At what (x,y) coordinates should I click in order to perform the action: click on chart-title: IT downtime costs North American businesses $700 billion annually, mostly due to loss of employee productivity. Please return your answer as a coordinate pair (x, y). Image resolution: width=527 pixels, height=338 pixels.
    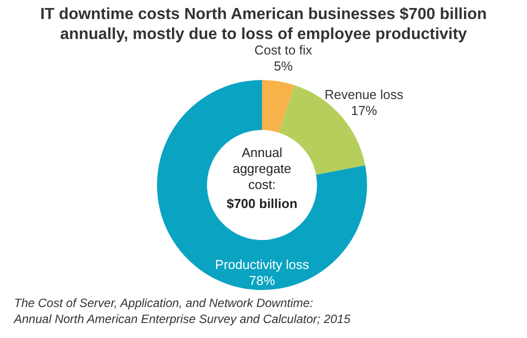
    Looking at the image, I should click on (263, 24).